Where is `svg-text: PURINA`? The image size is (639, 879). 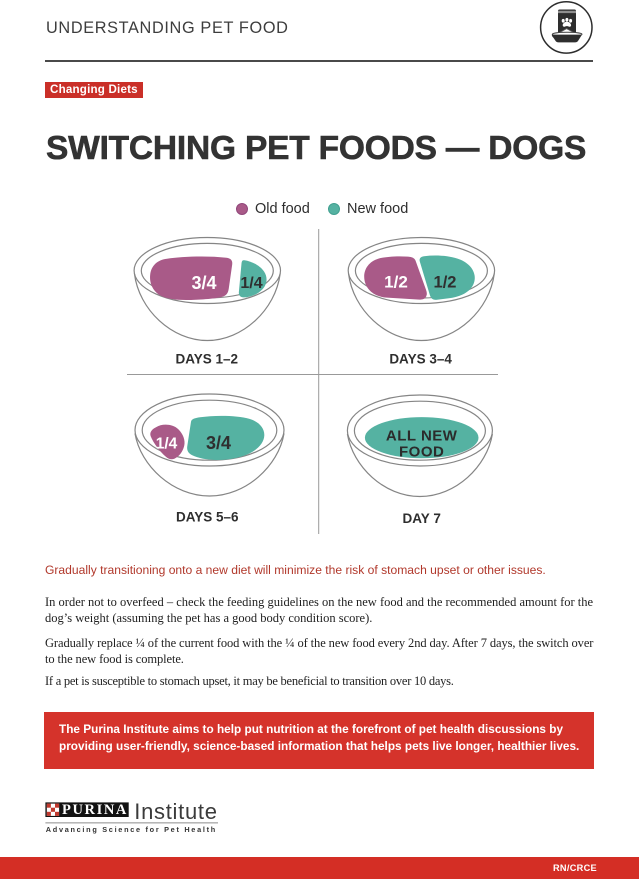
svg-text: PURINA is located at coordinates (95, 810).